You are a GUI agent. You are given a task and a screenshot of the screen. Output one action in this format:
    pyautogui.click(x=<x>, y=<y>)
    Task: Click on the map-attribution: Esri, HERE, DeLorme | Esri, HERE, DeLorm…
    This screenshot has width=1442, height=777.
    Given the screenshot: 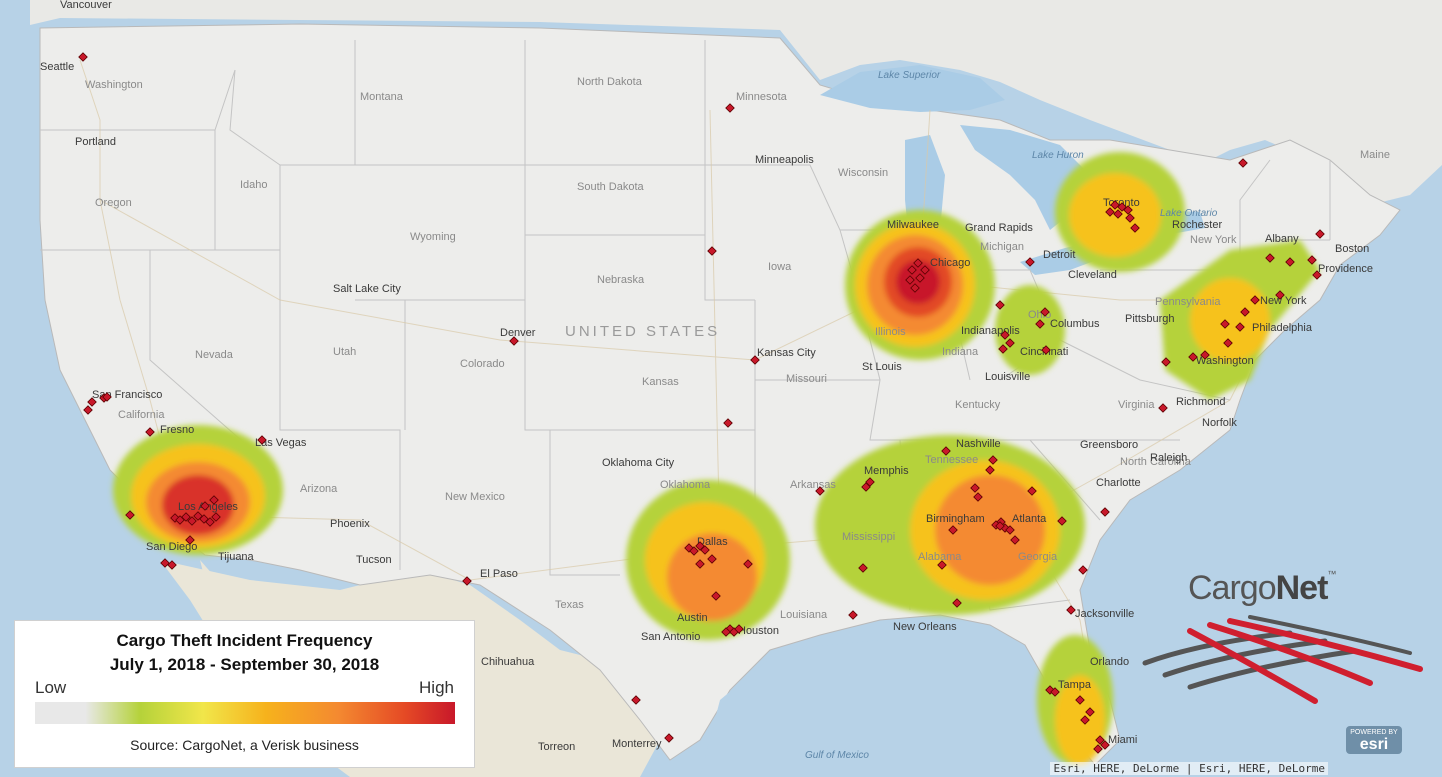 What is the action you would take?
    pyautogui.click(x=1189, y=768)
    